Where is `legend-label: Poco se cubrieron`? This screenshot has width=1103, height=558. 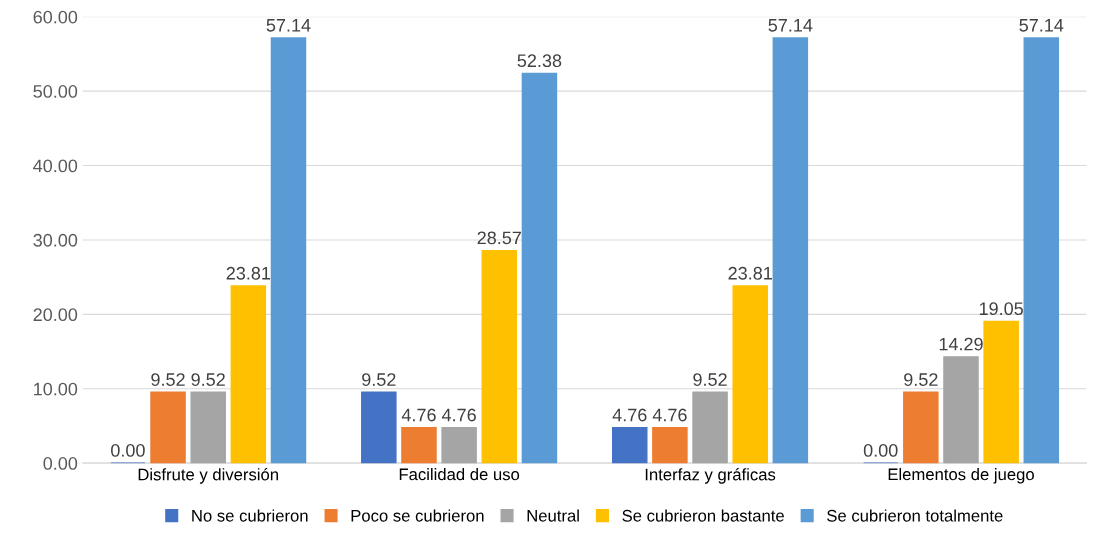 legend-label: Poco se cubrieron is located at coordinates (417, 515).